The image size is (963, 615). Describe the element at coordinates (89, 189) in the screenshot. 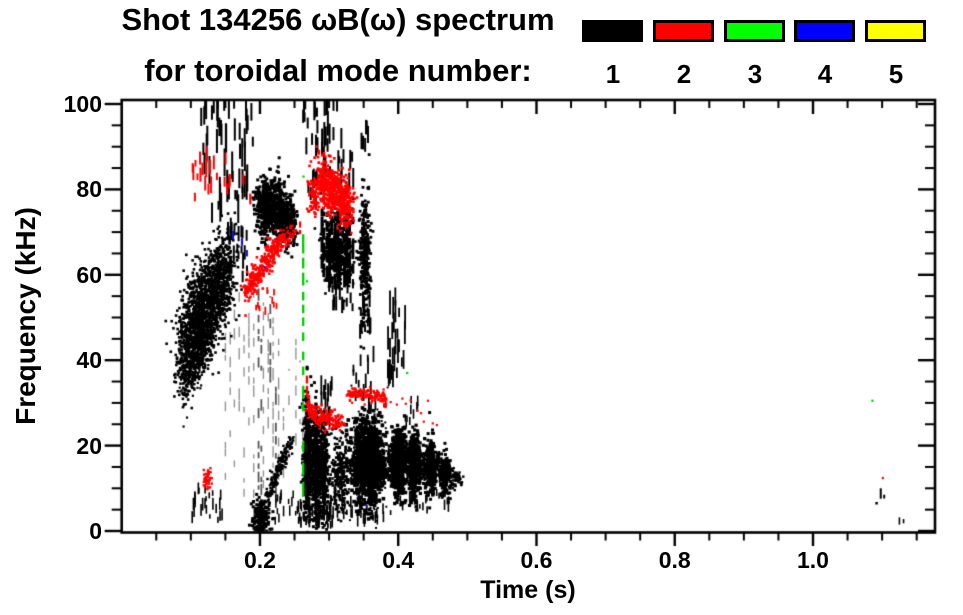

I see `y-tick-label-80: 80` at that location.